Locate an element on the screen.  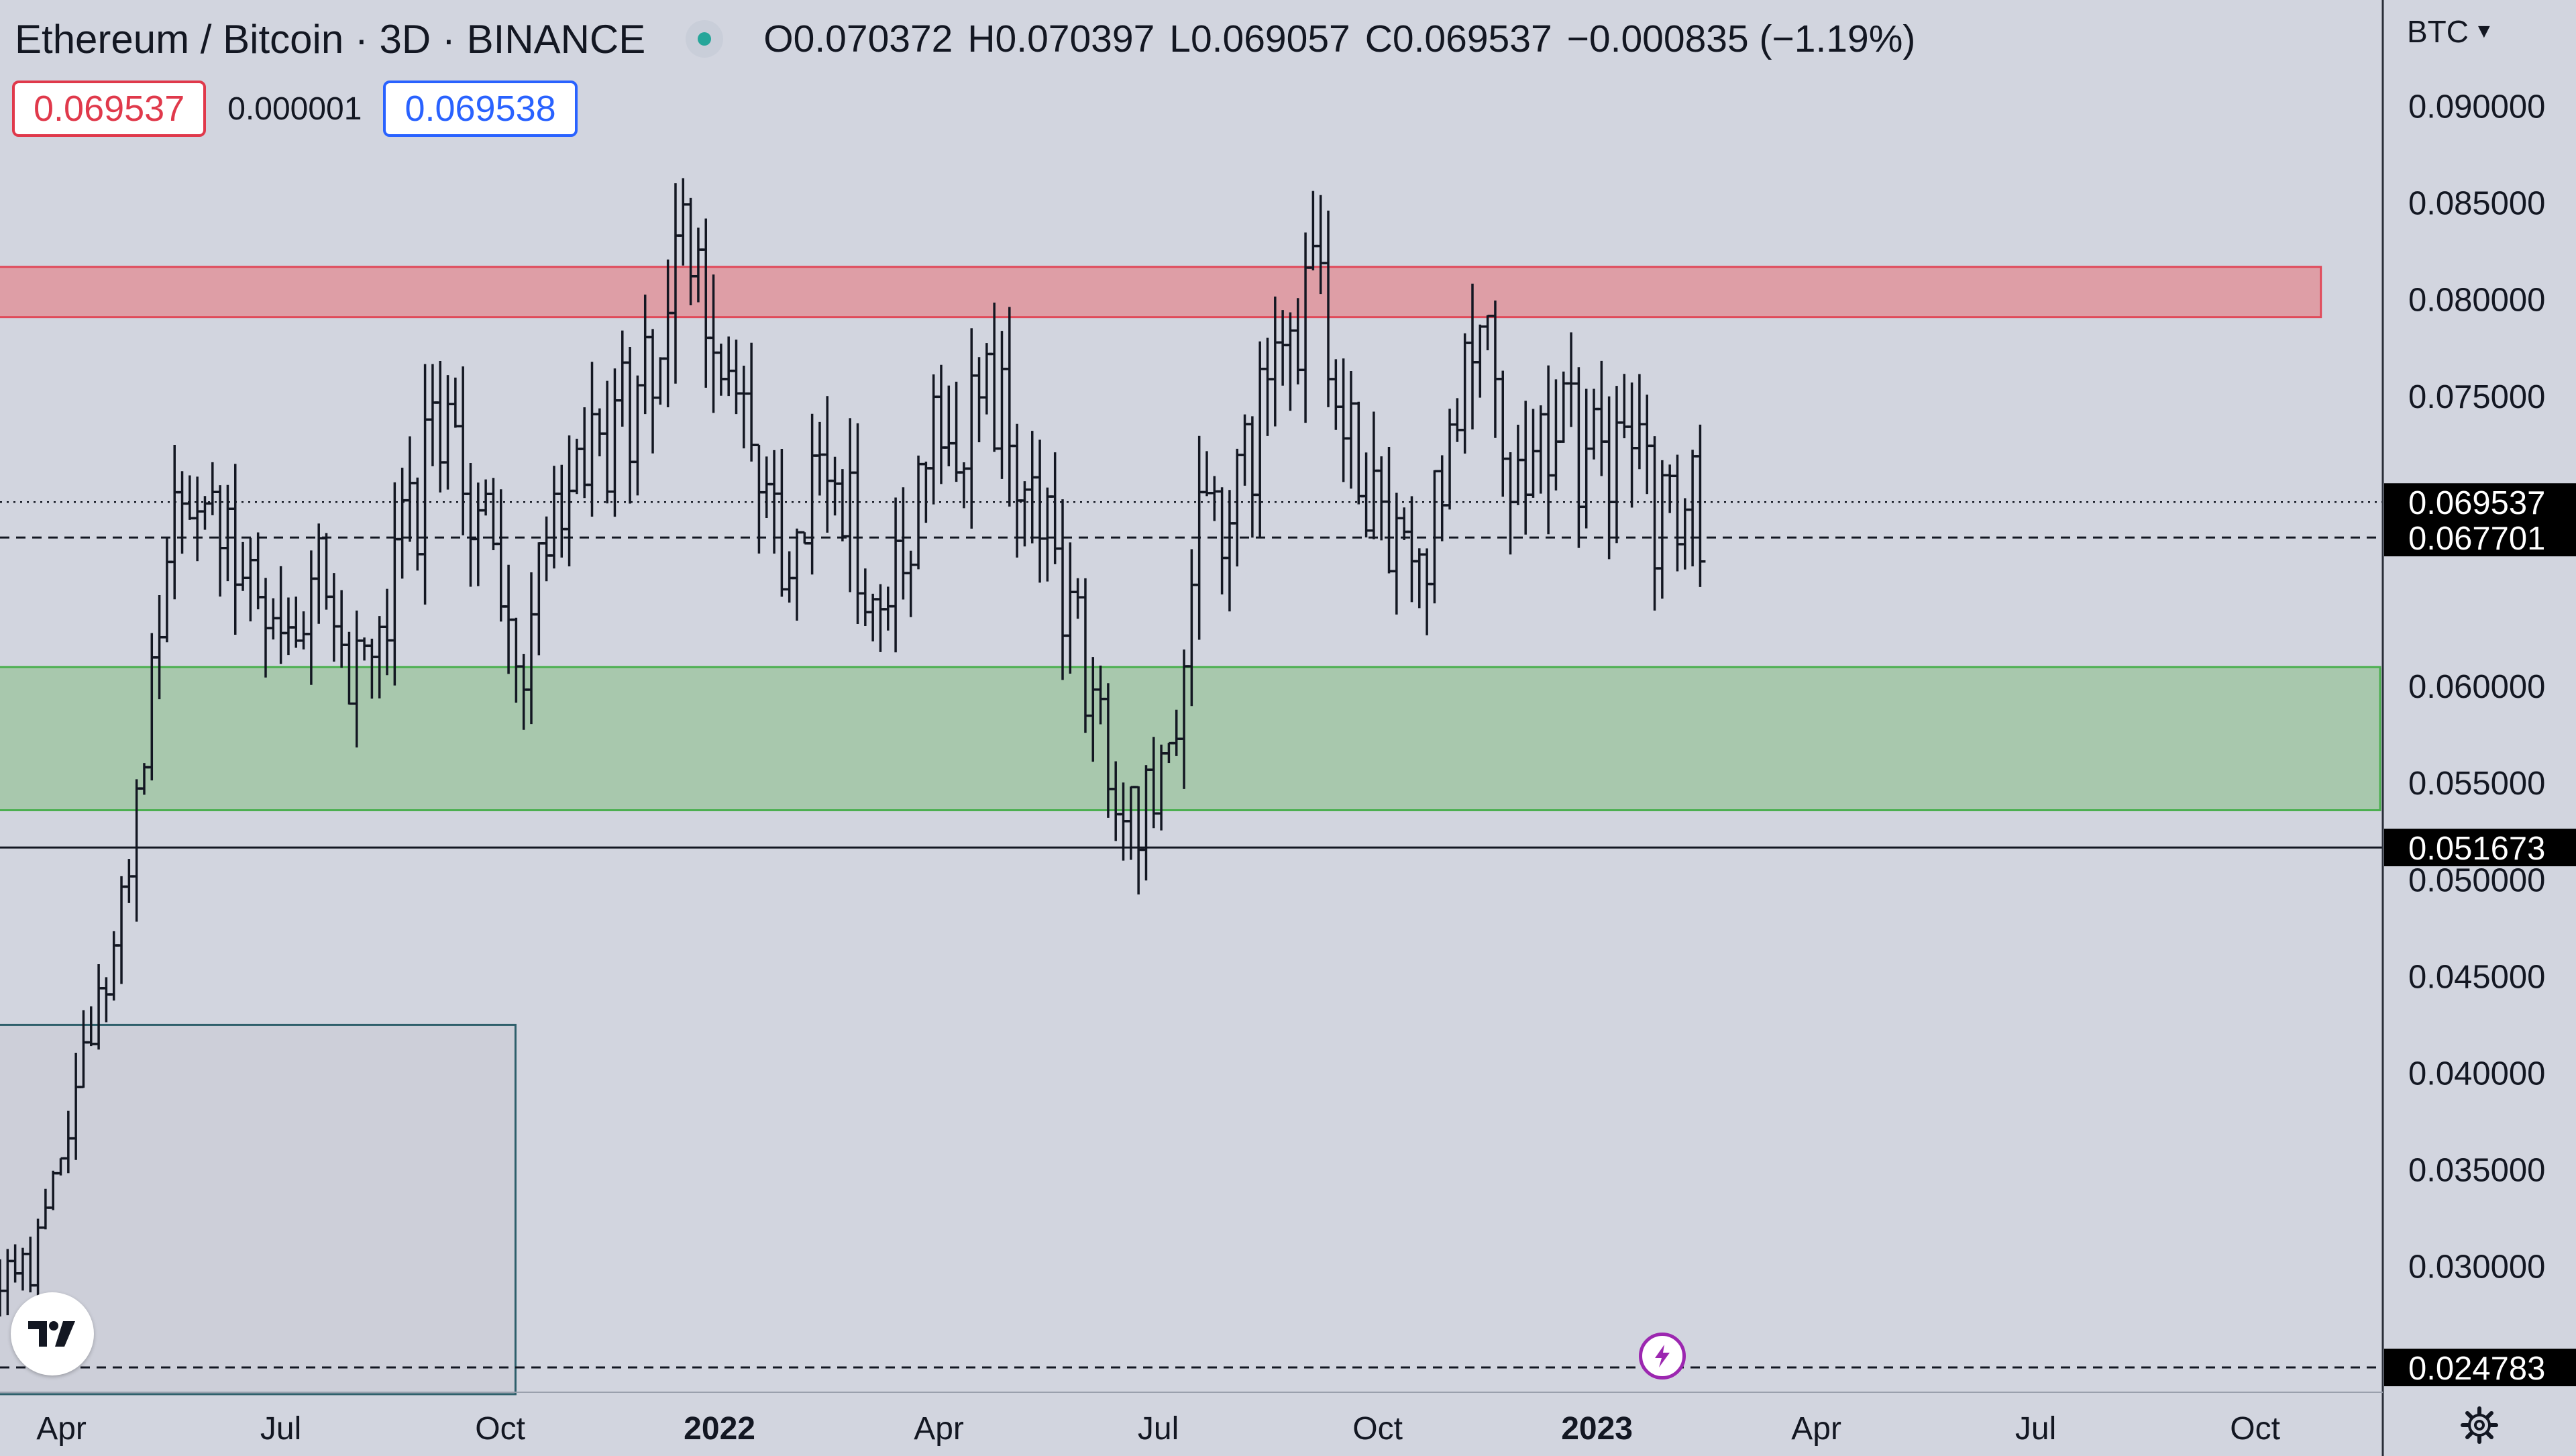
y-tick-label: 0.075000 is located at coordinates (2476, 397).